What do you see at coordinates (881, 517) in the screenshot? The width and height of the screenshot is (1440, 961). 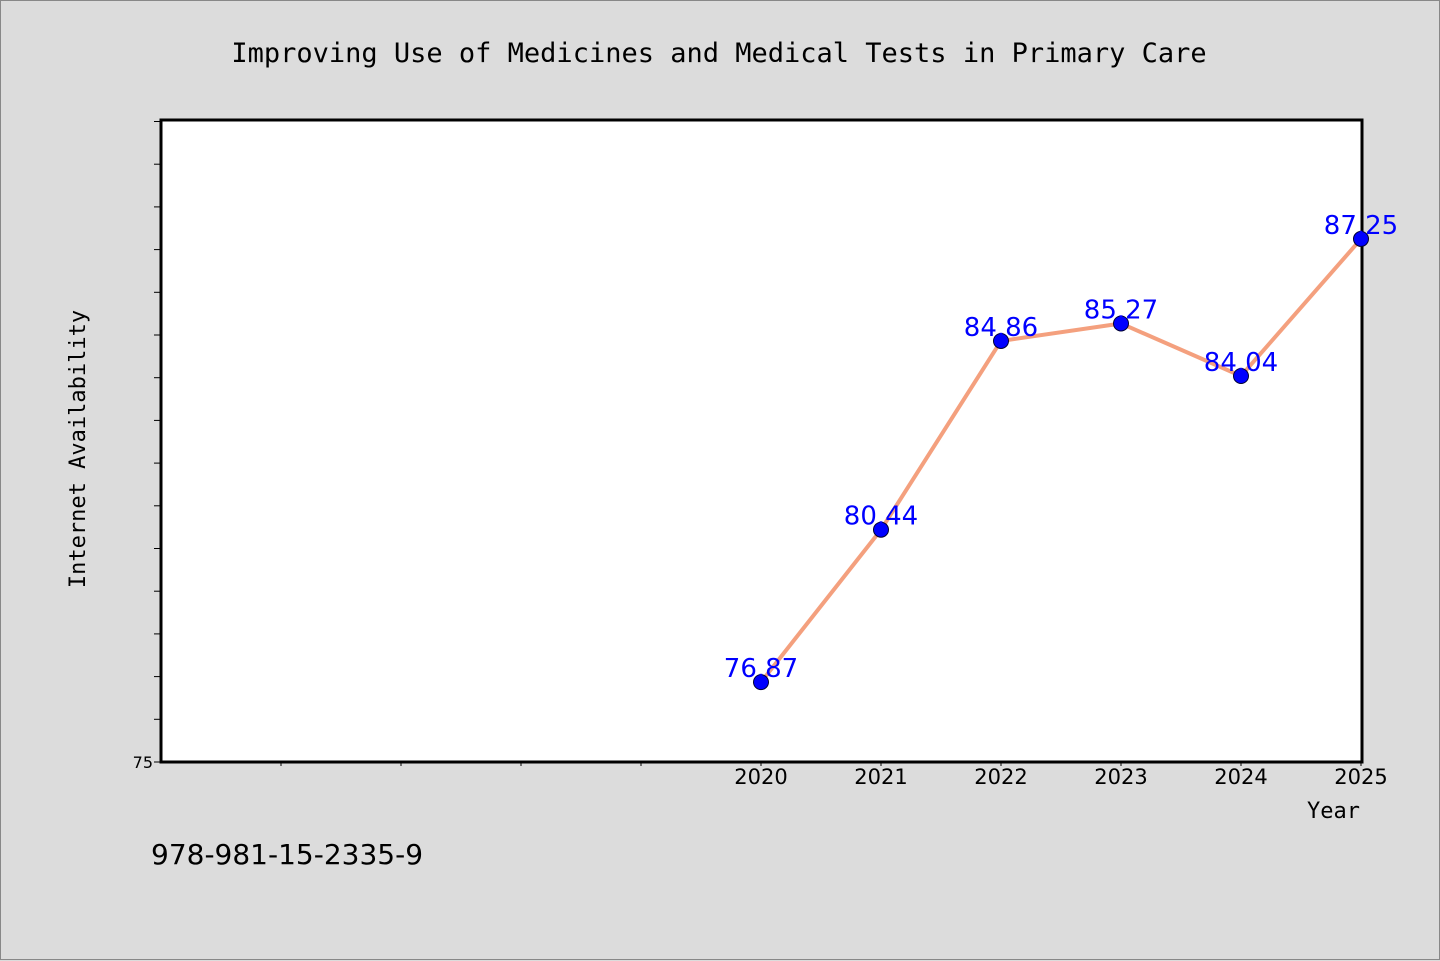 I see `data-label: 80.44` at bounding box center [881, 517].